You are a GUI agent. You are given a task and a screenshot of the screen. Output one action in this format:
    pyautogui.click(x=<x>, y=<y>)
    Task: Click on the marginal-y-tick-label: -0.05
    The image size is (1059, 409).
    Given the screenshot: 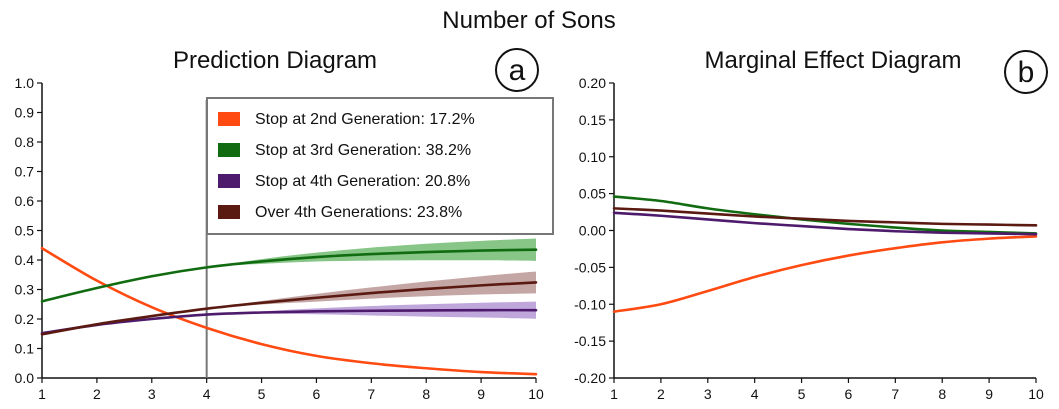 What is the action you would take?
    pyautogui.click(x=590, y=267)
    